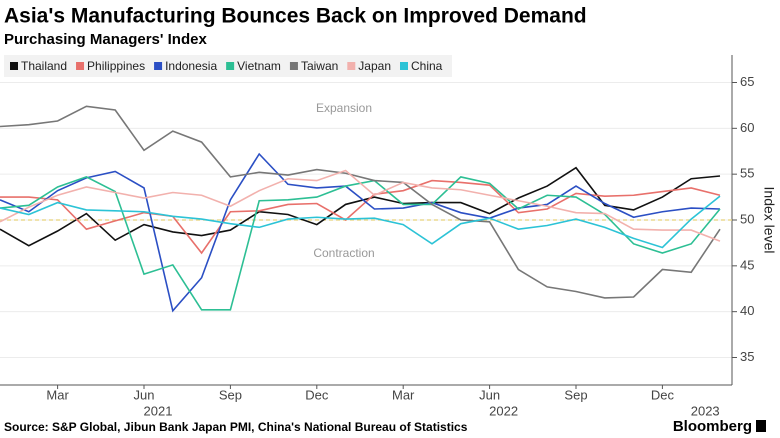  Describe the element at coordinates (105, 39) in the screenshot. I see `chart-subtitle: Purchasing Managers' Index` at that location.